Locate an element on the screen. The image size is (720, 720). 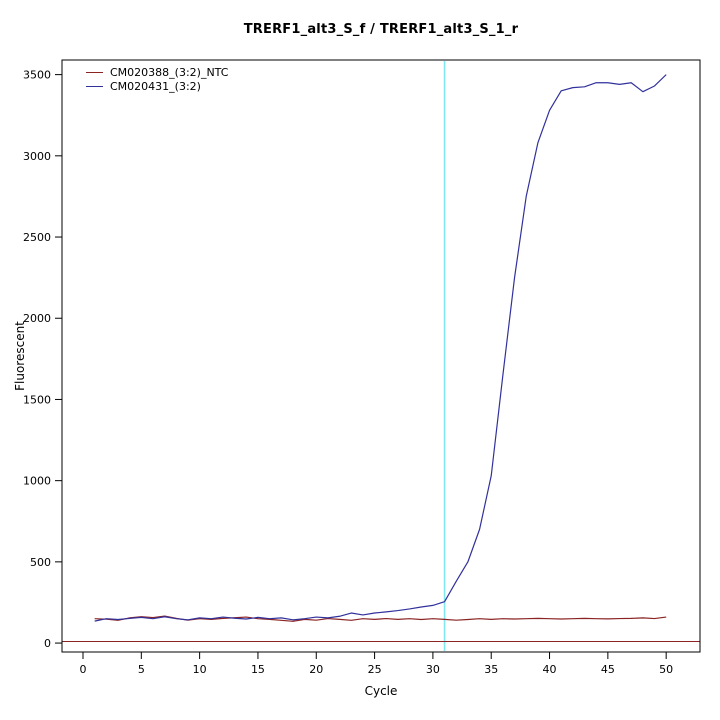
legend-line-swatch-ntc is located at coordinates (94, 72).